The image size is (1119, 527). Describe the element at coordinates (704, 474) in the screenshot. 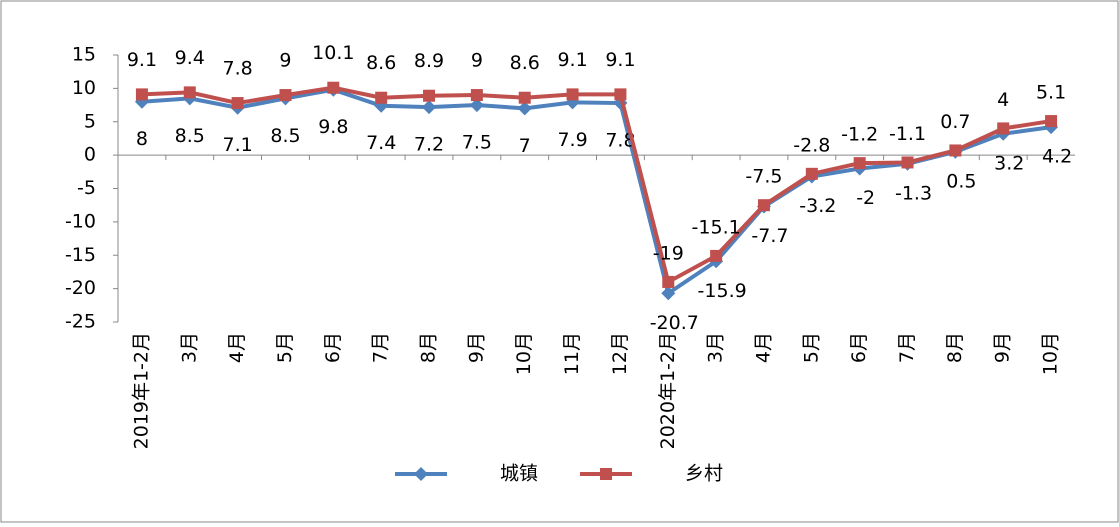

I see `legend-label: 乡村` at that location.